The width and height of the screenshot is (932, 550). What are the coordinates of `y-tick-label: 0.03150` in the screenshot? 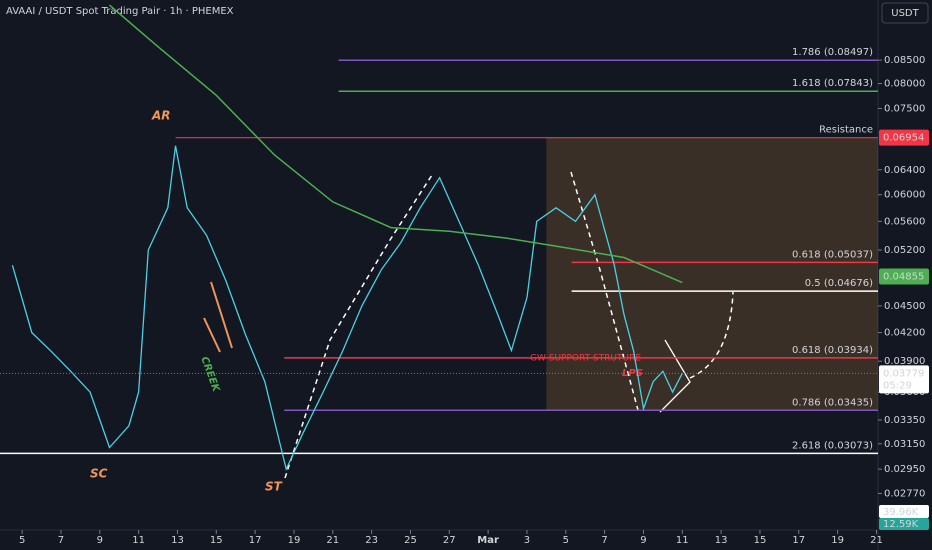 It's located at (904, 444).